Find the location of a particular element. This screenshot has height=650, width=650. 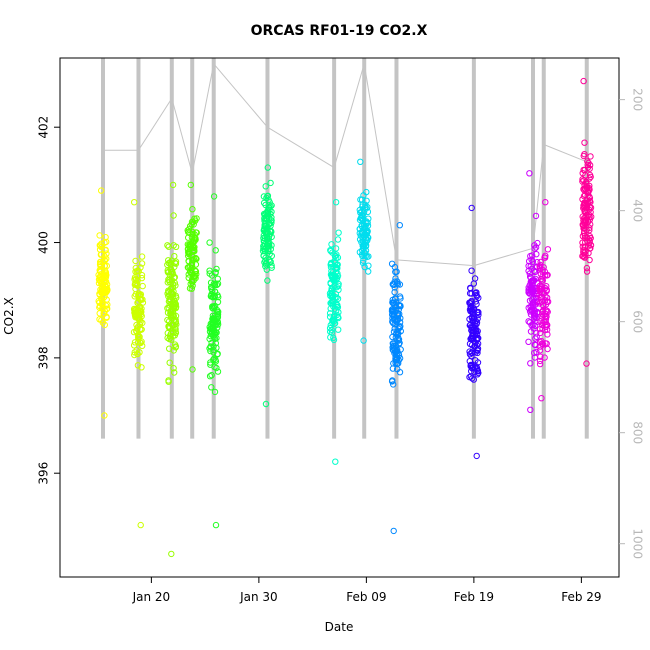

x-tick-label: Jan 20 is located at coordinates (151, 597).